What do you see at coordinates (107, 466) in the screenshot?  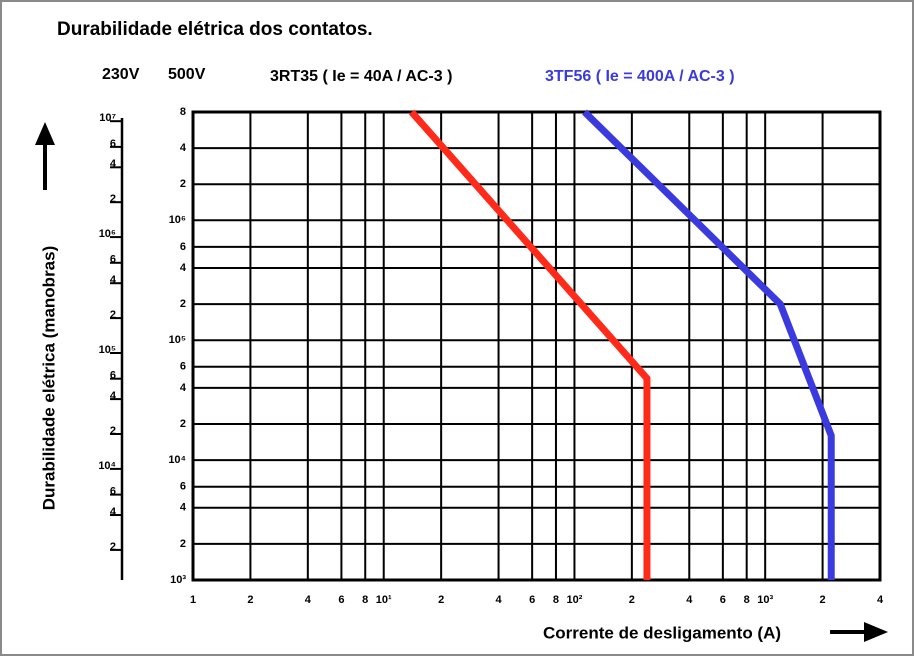 I see `y2-tick-label: 10⁴` at bounding box center [107, 466].